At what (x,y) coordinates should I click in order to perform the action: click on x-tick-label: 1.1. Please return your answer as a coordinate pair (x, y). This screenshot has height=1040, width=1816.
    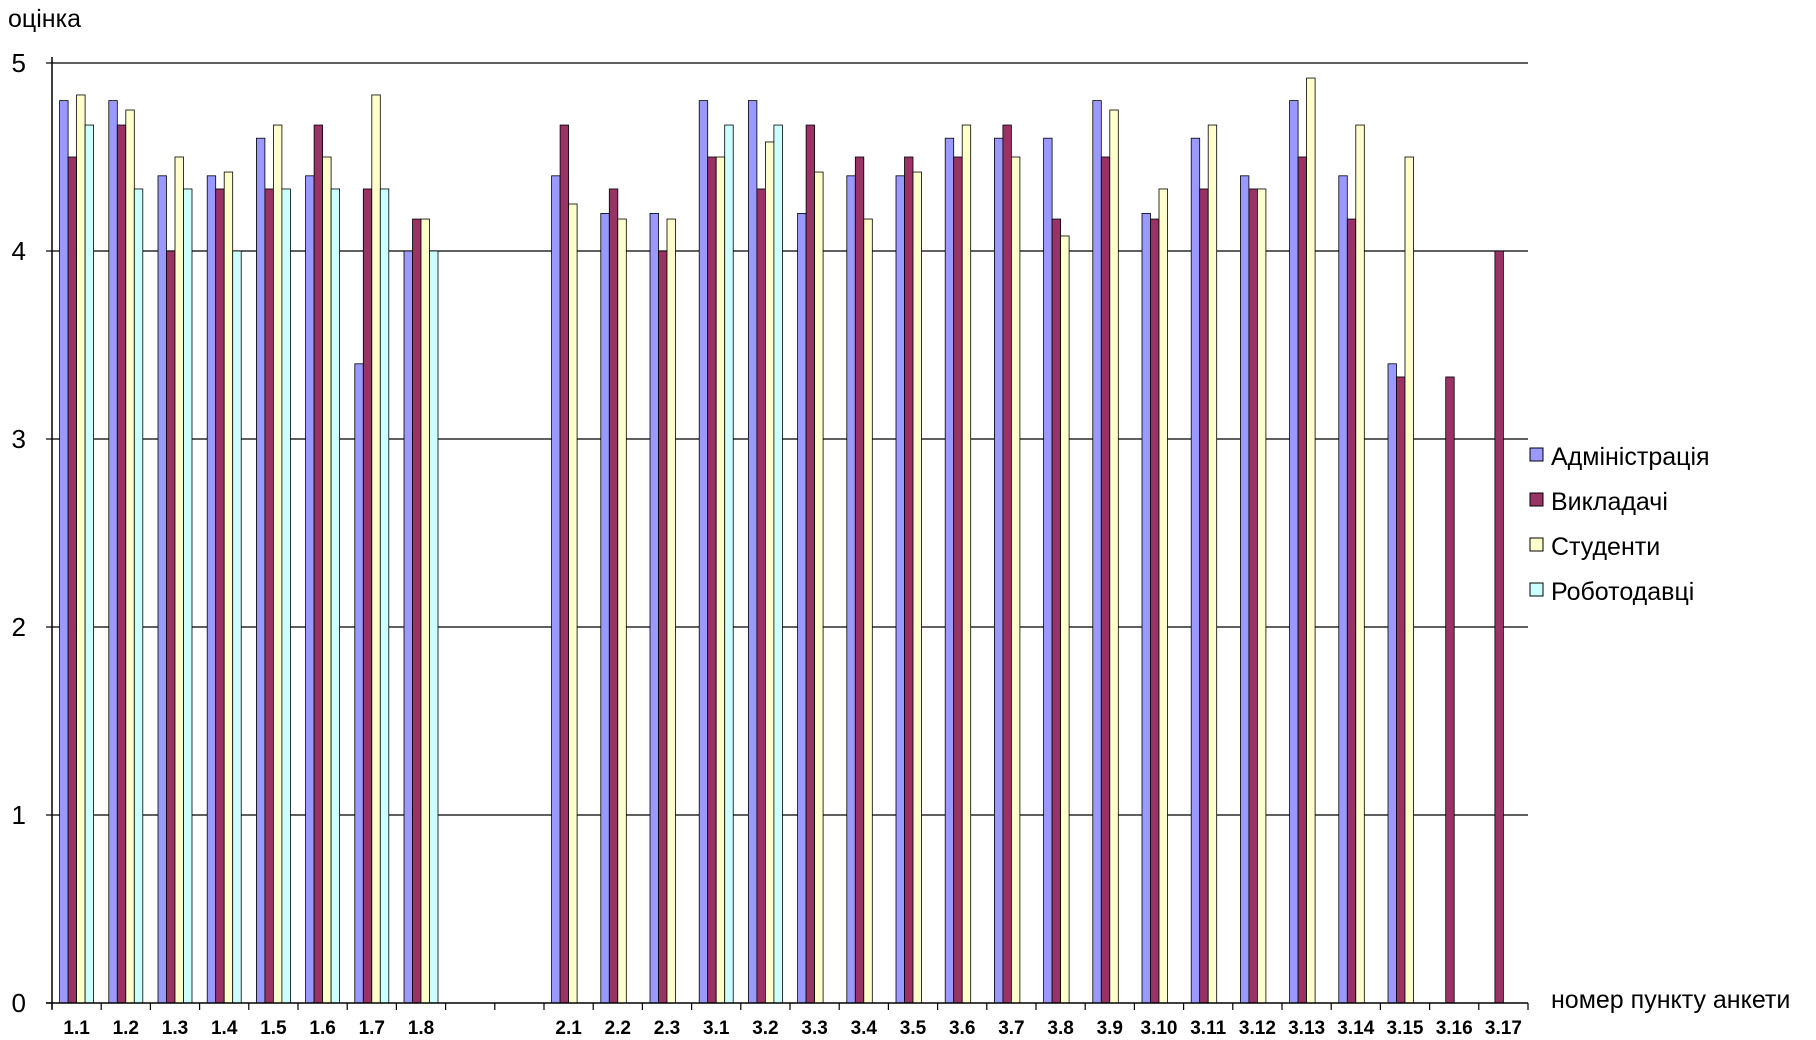
    Looking at the image, I should click on (76, 1028).